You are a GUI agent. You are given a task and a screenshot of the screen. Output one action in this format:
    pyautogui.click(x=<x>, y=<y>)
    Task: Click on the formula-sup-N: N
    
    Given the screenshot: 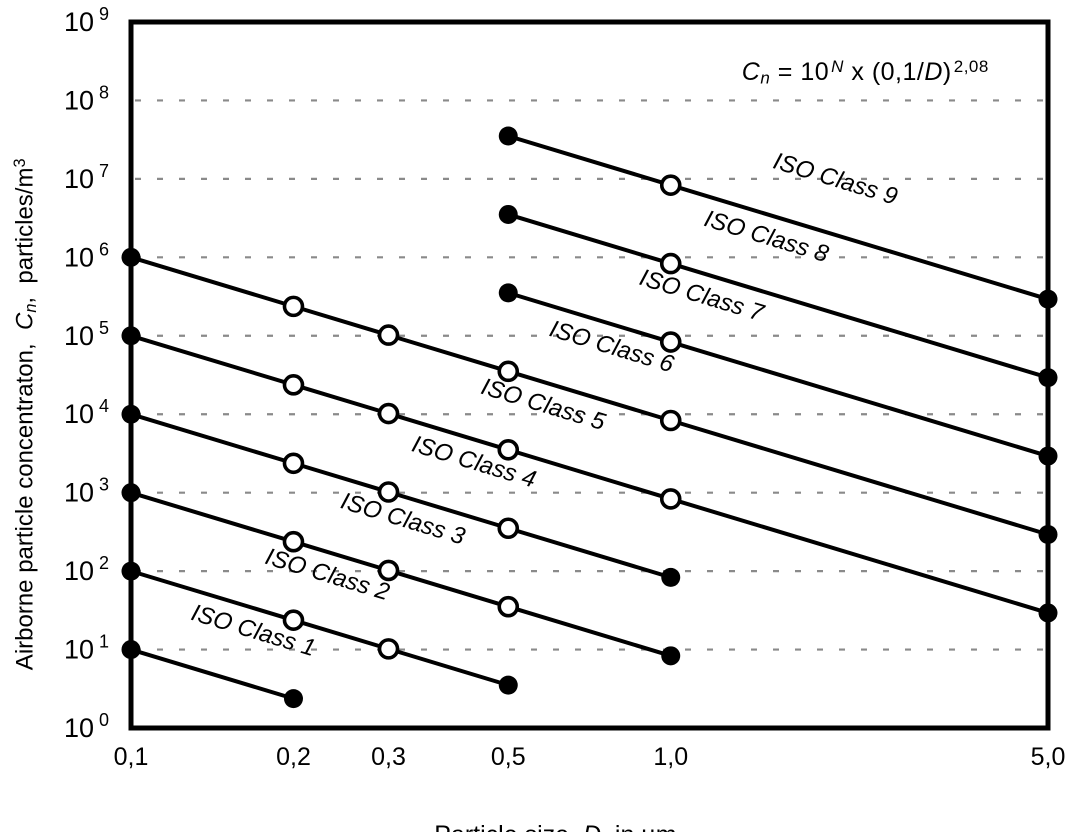 What is the action you would take?
    pyautogui.click(x=837, y=66)
    